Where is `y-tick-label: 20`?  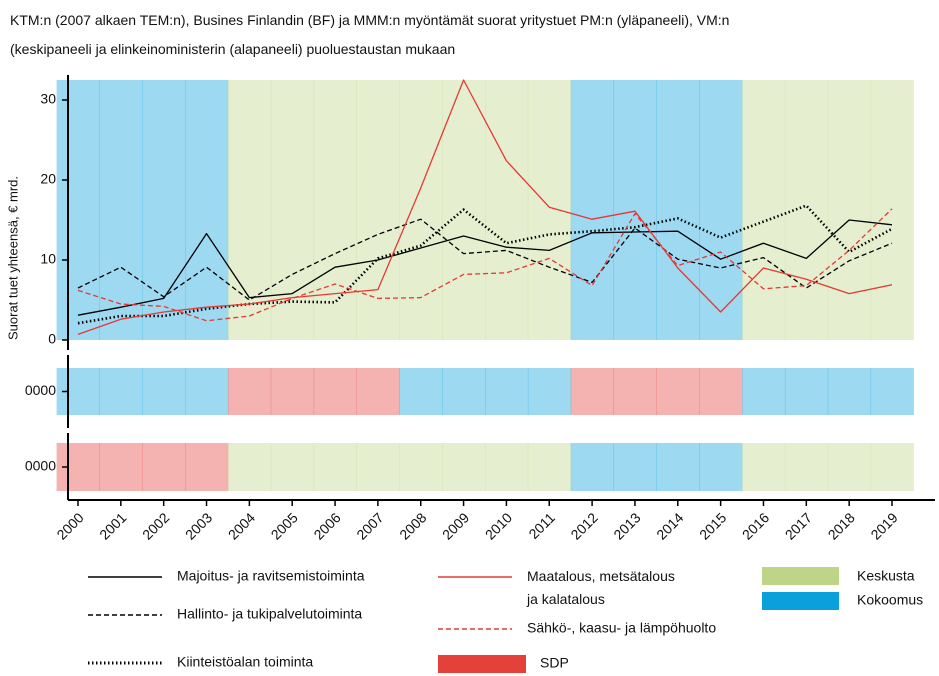
y-tick-label: 20 is located at coordinates (48, 179).